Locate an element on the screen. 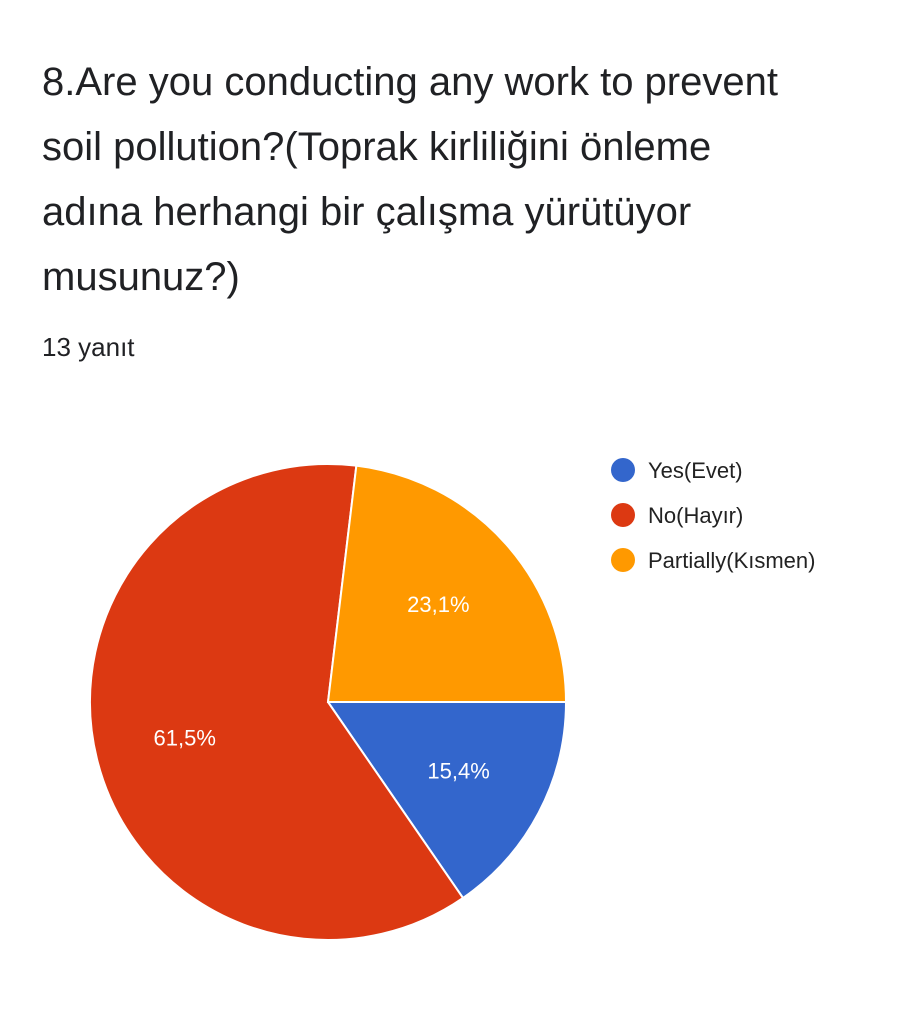  slice-label-0: 15,4% is located at coordinates (458, 771).